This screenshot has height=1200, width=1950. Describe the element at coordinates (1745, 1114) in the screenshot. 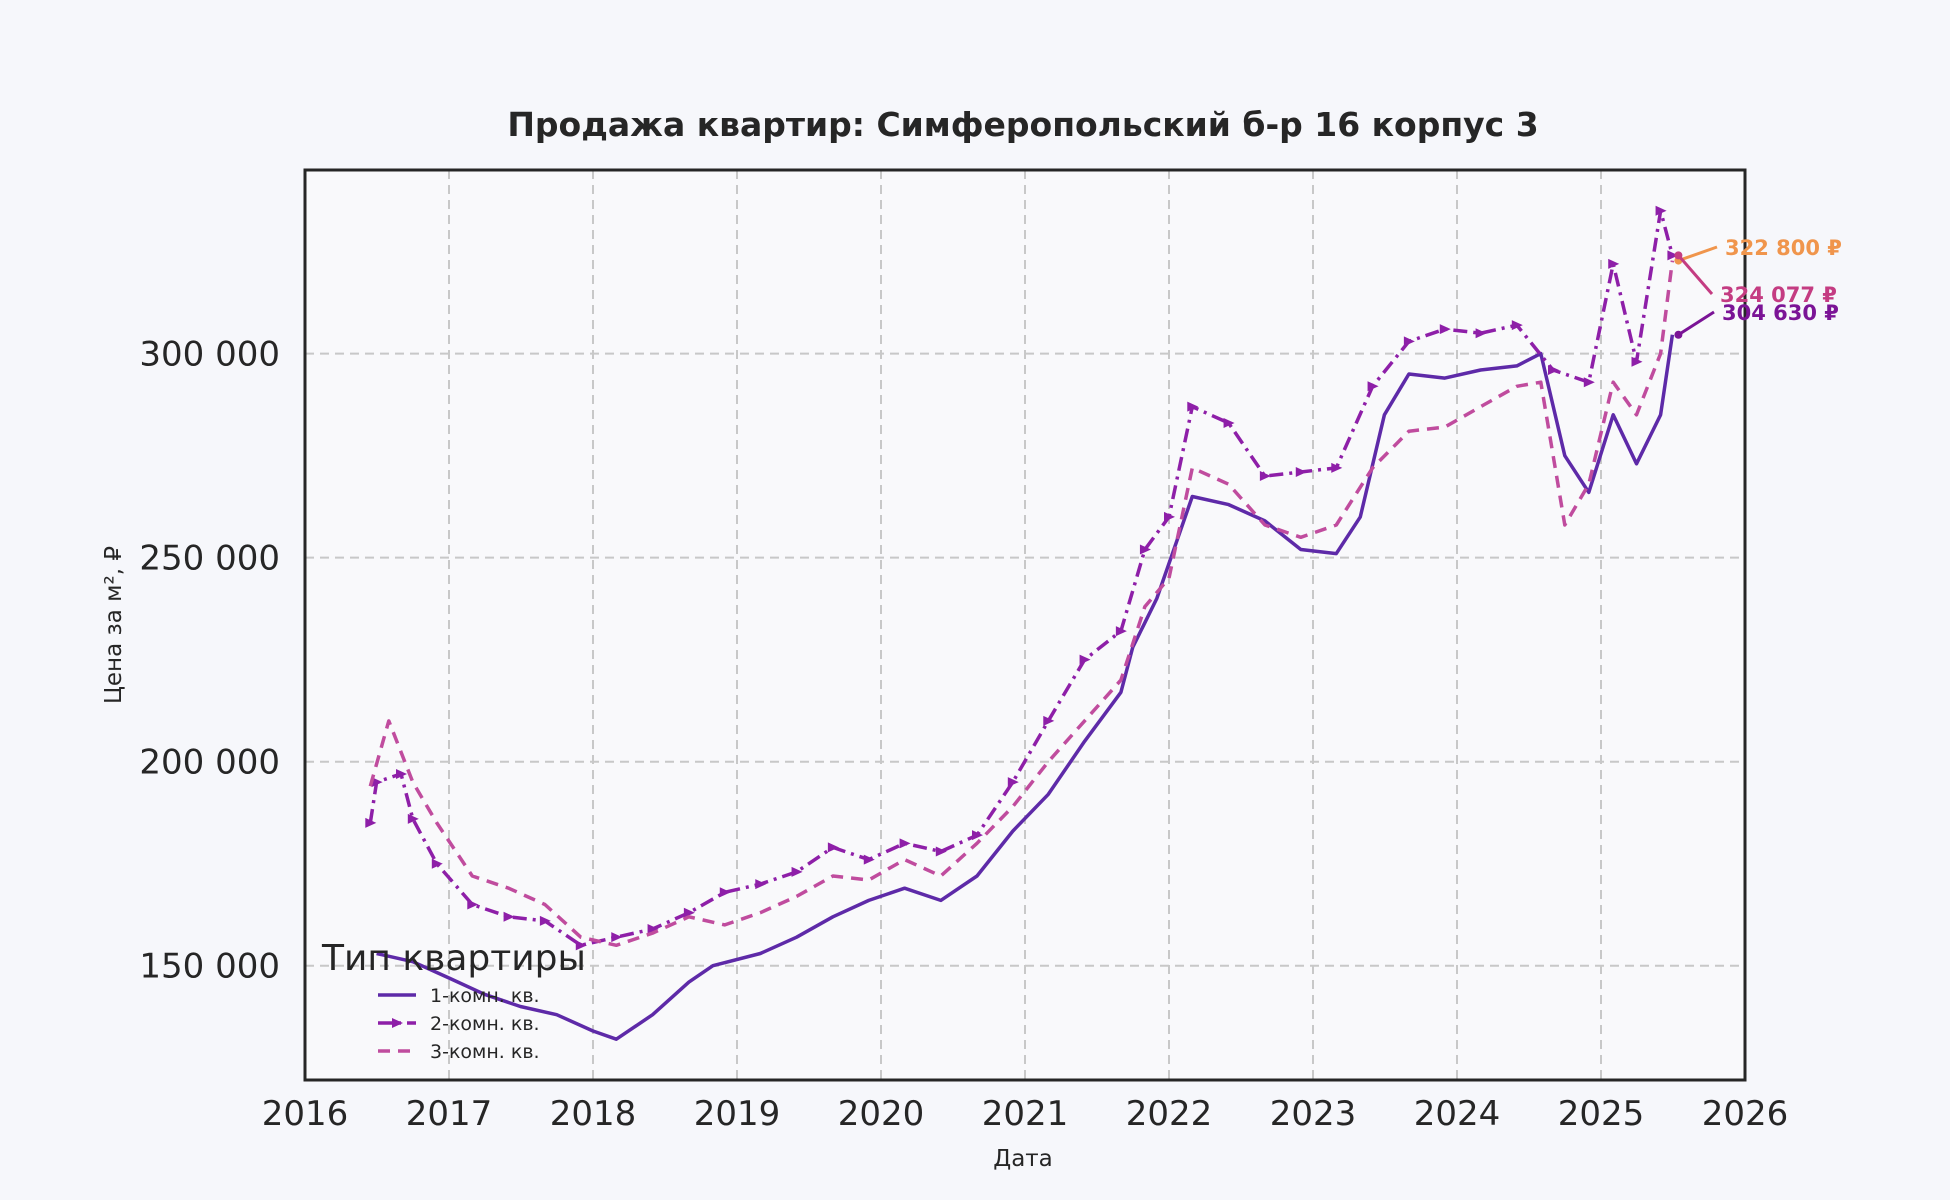

I see `x-tick-label: 2026` at that location.